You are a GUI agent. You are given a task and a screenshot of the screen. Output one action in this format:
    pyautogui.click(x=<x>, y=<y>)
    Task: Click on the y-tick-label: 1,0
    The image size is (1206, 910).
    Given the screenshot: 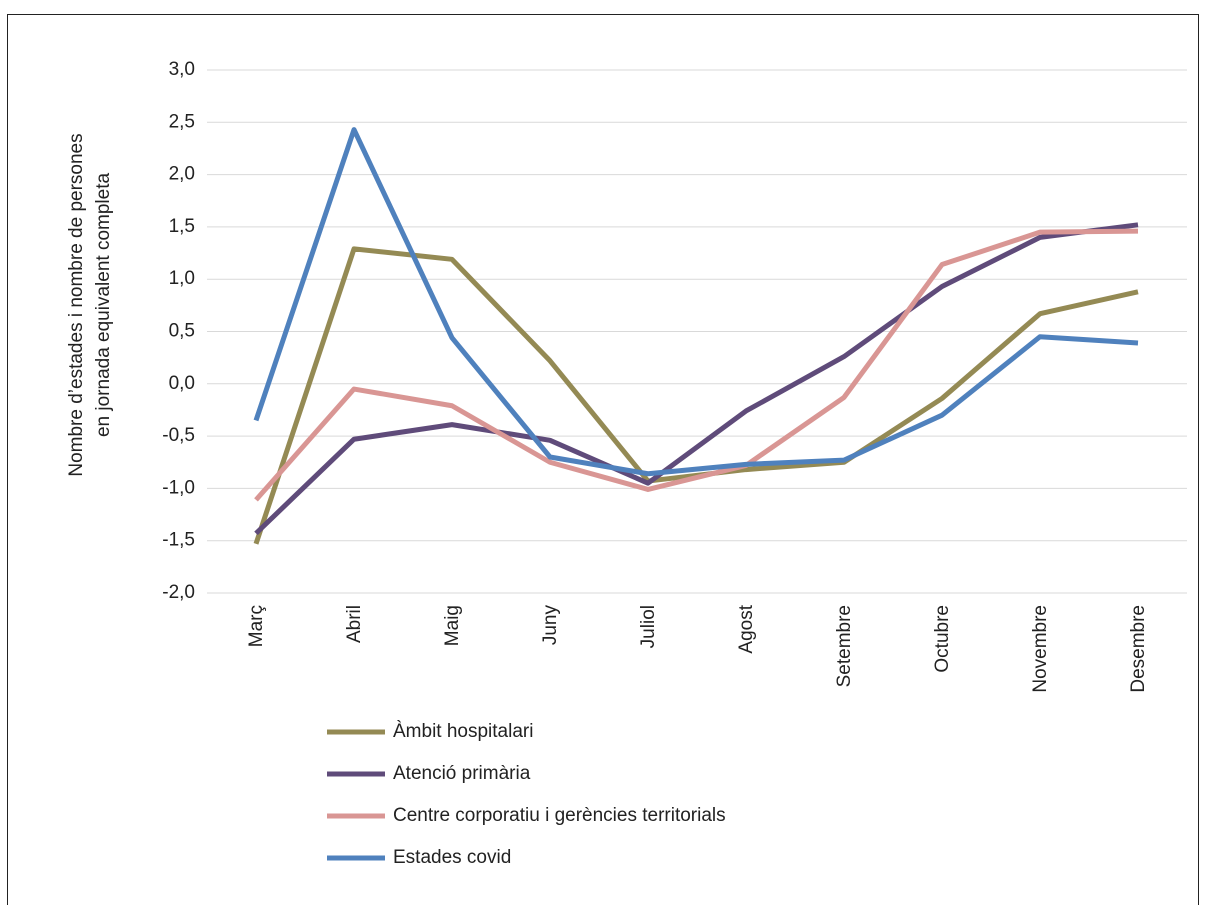 What is the action you would take?
    pyautogui.click(x=182, y=278)
    